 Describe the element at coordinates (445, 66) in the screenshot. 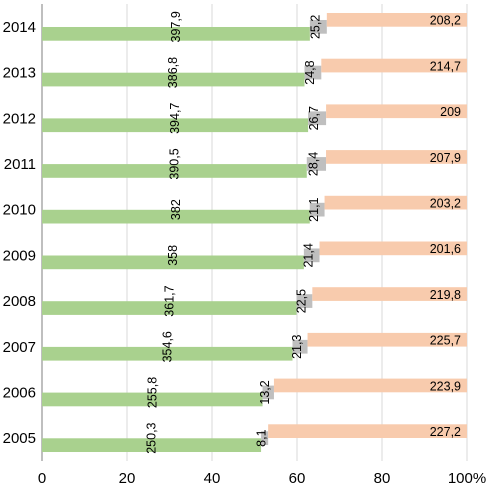

I see `data-label: 214,7` at that location.